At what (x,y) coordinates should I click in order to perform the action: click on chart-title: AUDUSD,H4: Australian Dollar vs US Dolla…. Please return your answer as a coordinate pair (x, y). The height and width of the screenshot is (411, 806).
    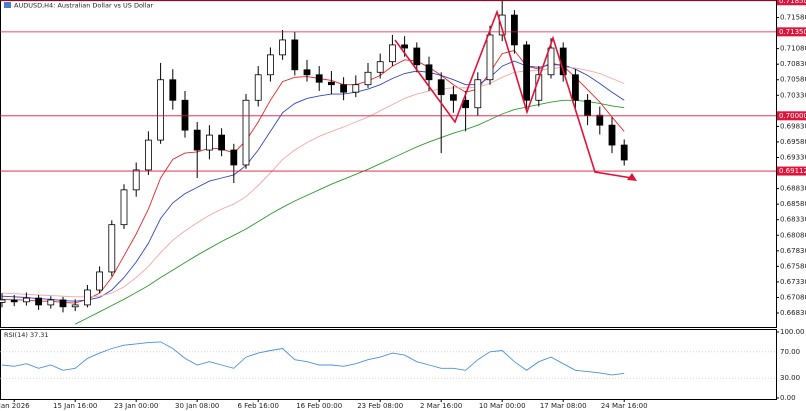
    Looking at the image, I should click on (84, 6).